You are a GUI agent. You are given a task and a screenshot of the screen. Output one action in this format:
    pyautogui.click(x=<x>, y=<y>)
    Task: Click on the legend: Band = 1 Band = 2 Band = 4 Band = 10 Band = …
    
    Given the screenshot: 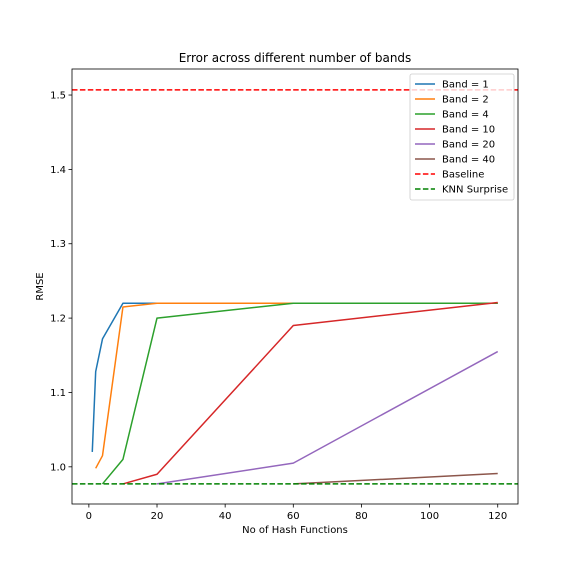 What is the action you would take?
    pyautogui.click(x=462, y=137)
    